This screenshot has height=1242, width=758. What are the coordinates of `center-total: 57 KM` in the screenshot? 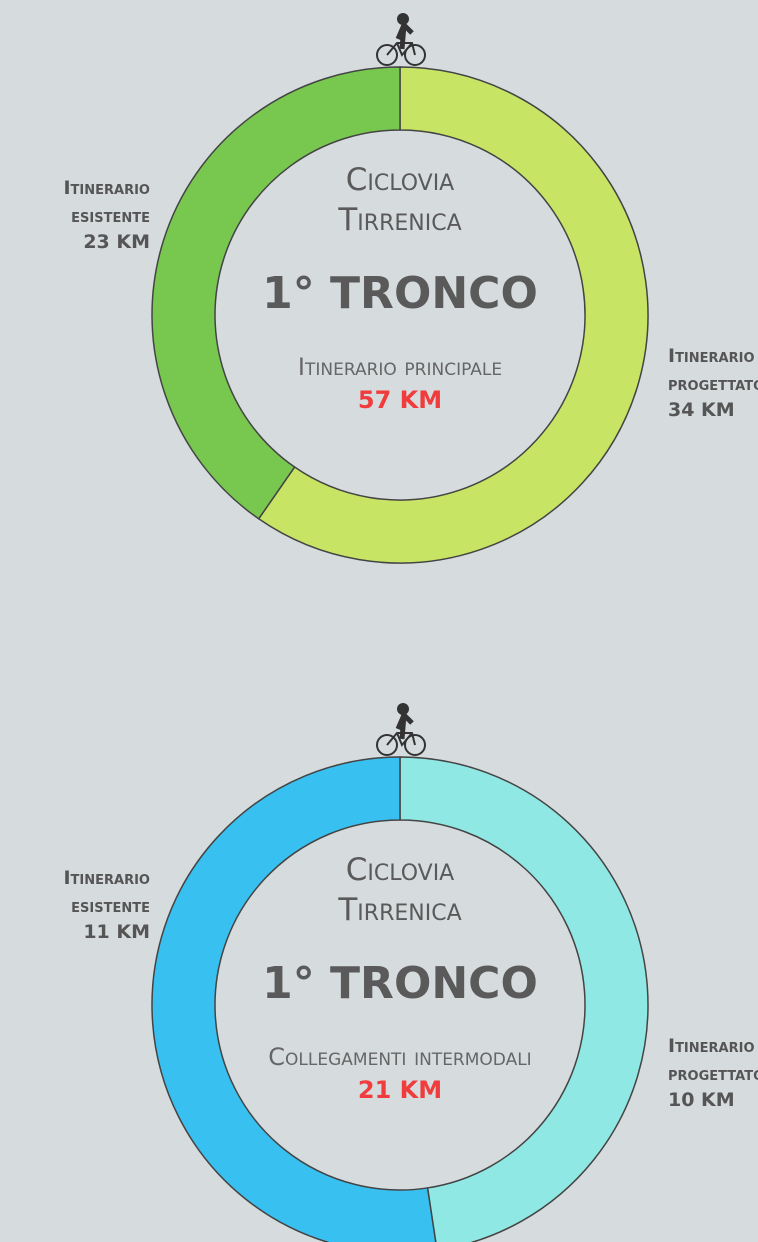 It's located at (400, 400).